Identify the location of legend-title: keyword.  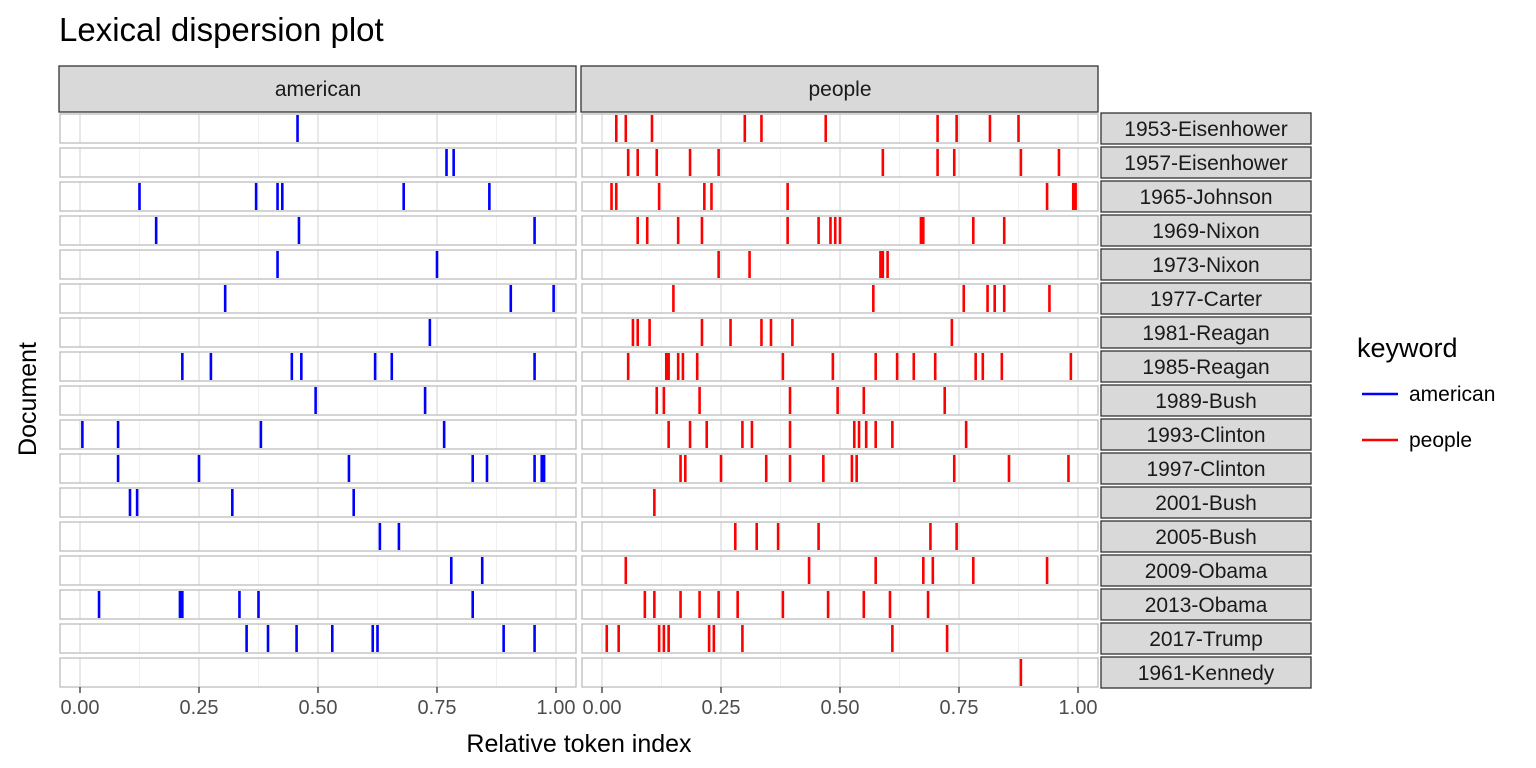
(1407, 348).